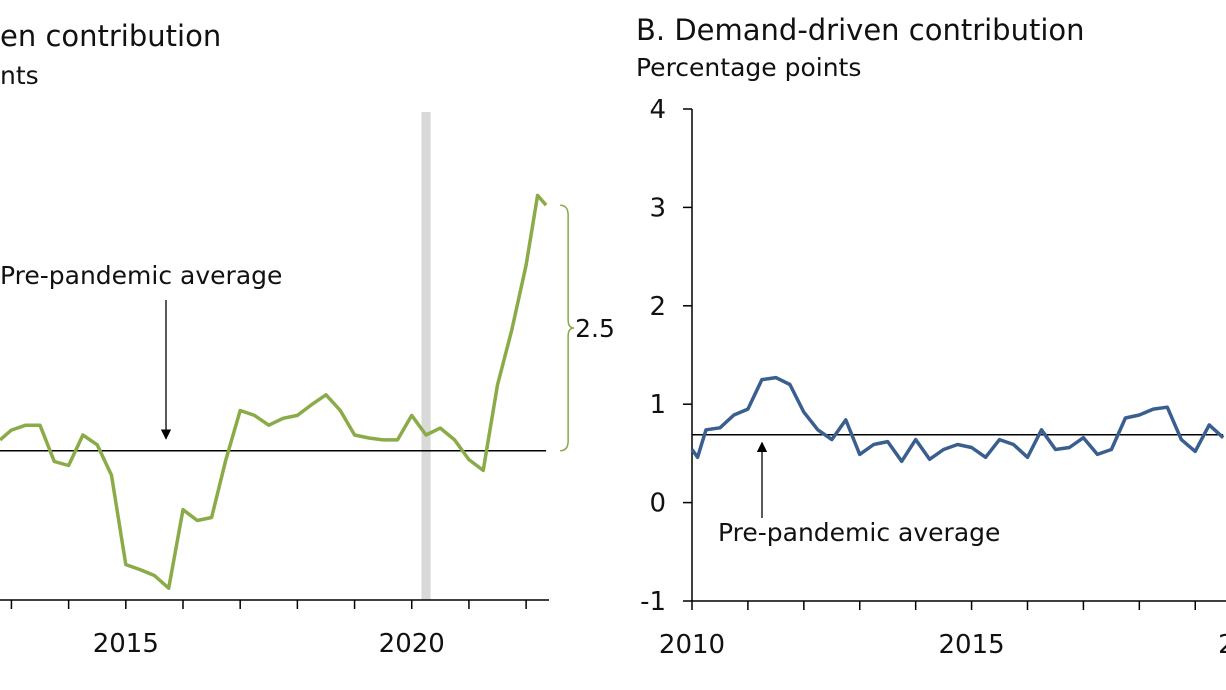 The height and width of the screenshot is (690, 1226). What do you see at coordinates (595, 328) in the screenshot?
I see `brace-label: 2.5` at bounding box center [595, 328].